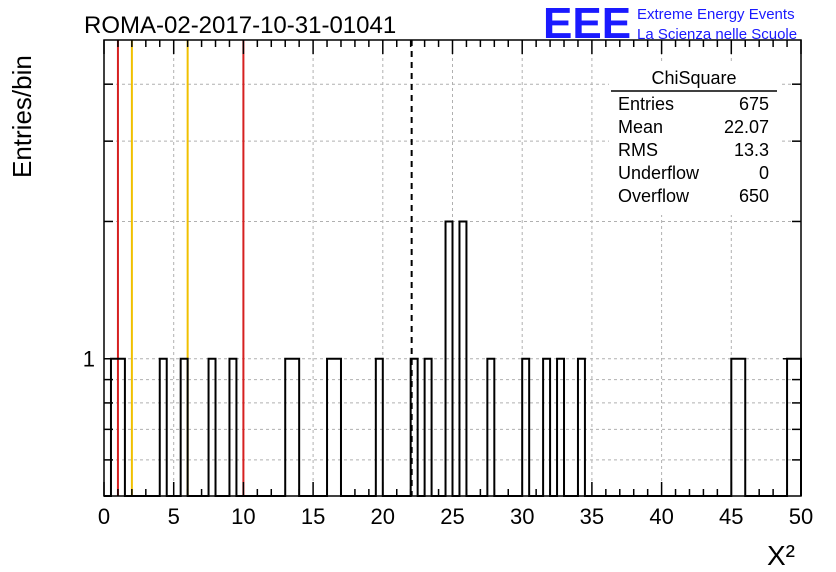  Describe the element at coordinates (104, 516) in the screenshot. I see `x-tick-label: 0` at that location.